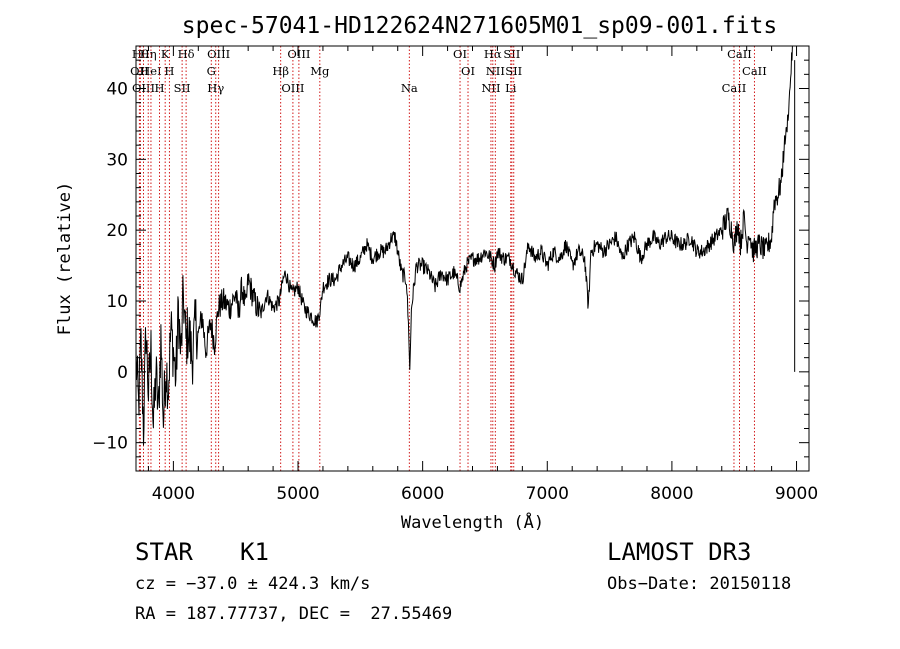 The image size is (900, 649). I want to click on y-axis-label: Flux (relative), so click(65, 259).